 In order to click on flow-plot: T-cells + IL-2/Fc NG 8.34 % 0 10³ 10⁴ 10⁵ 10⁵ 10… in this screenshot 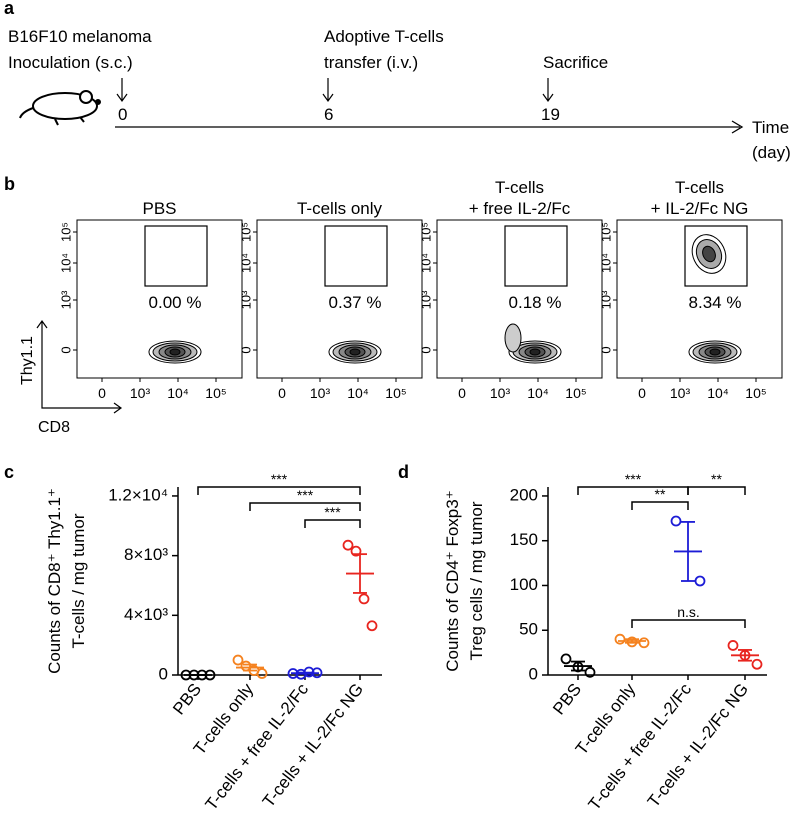, I will do `click(690, 289)`.